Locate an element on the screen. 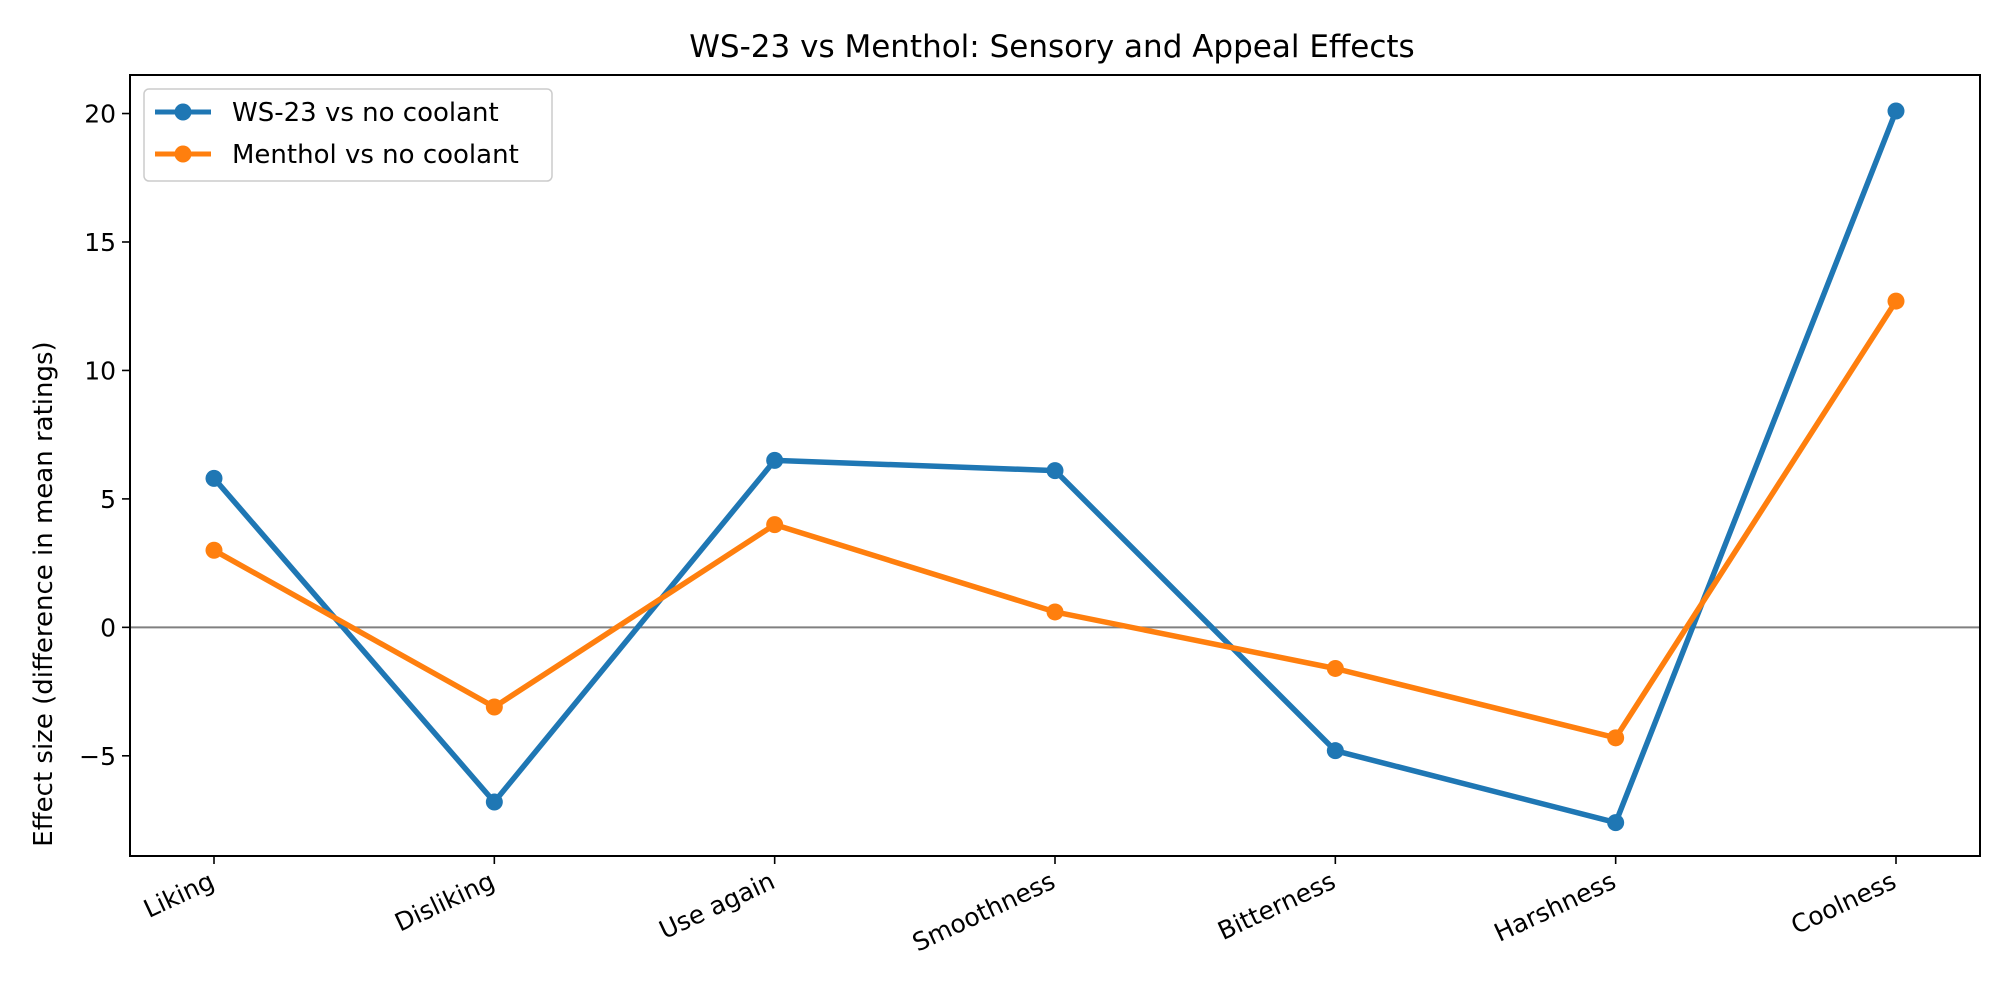 The image size is (2000, 1000). y-tick-label: −5 is located at coordinates (97, 756).